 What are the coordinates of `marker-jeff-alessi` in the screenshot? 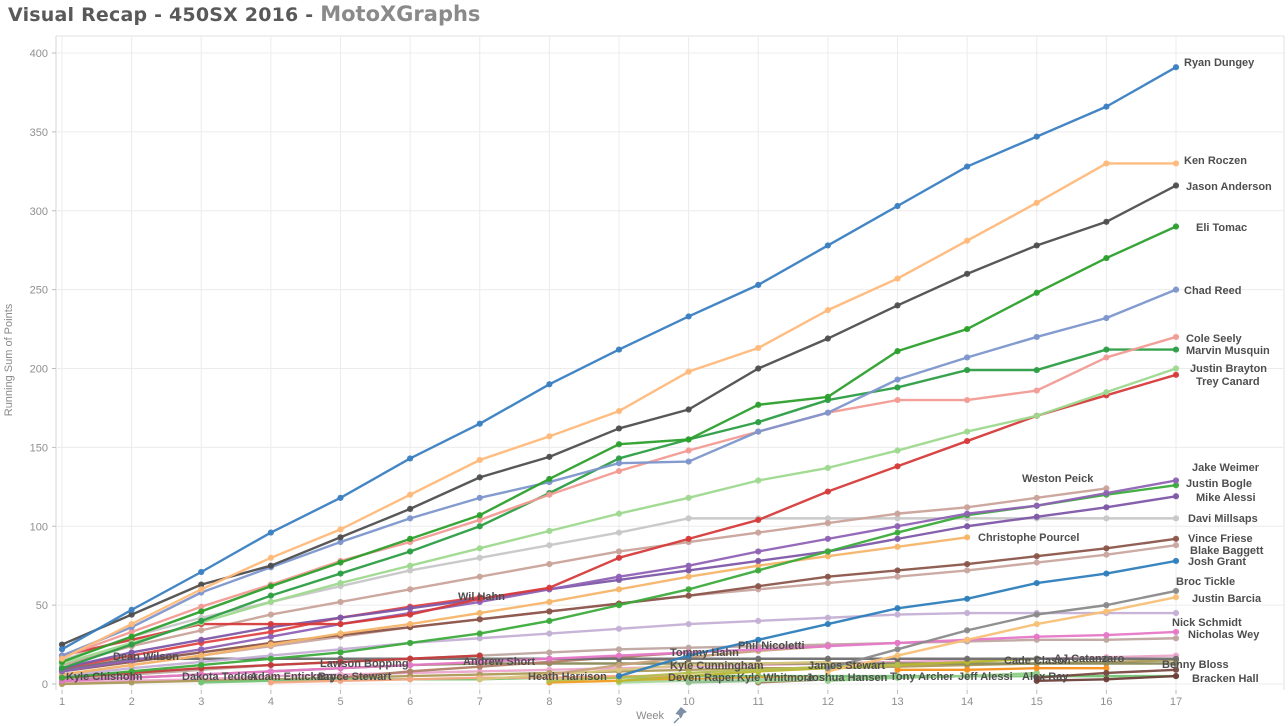 It's located at (758, 680).